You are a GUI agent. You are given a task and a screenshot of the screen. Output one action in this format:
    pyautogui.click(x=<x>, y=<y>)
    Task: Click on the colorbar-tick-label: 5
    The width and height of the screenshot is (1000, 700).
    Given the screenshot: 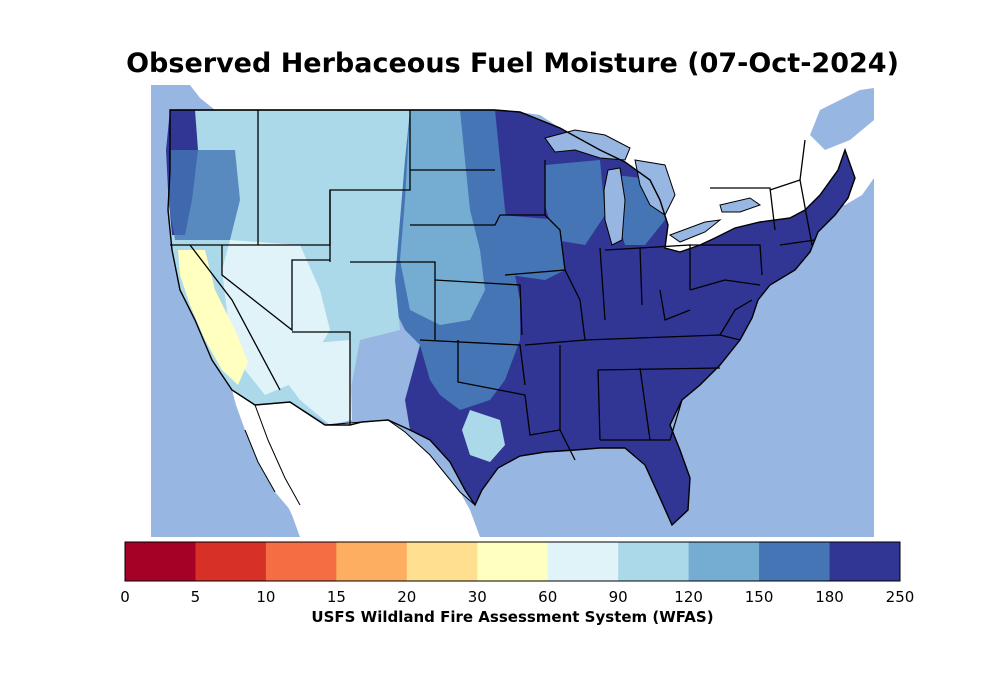 What is the action you would take?
    pyautogui.click(x=195, y=597)
    